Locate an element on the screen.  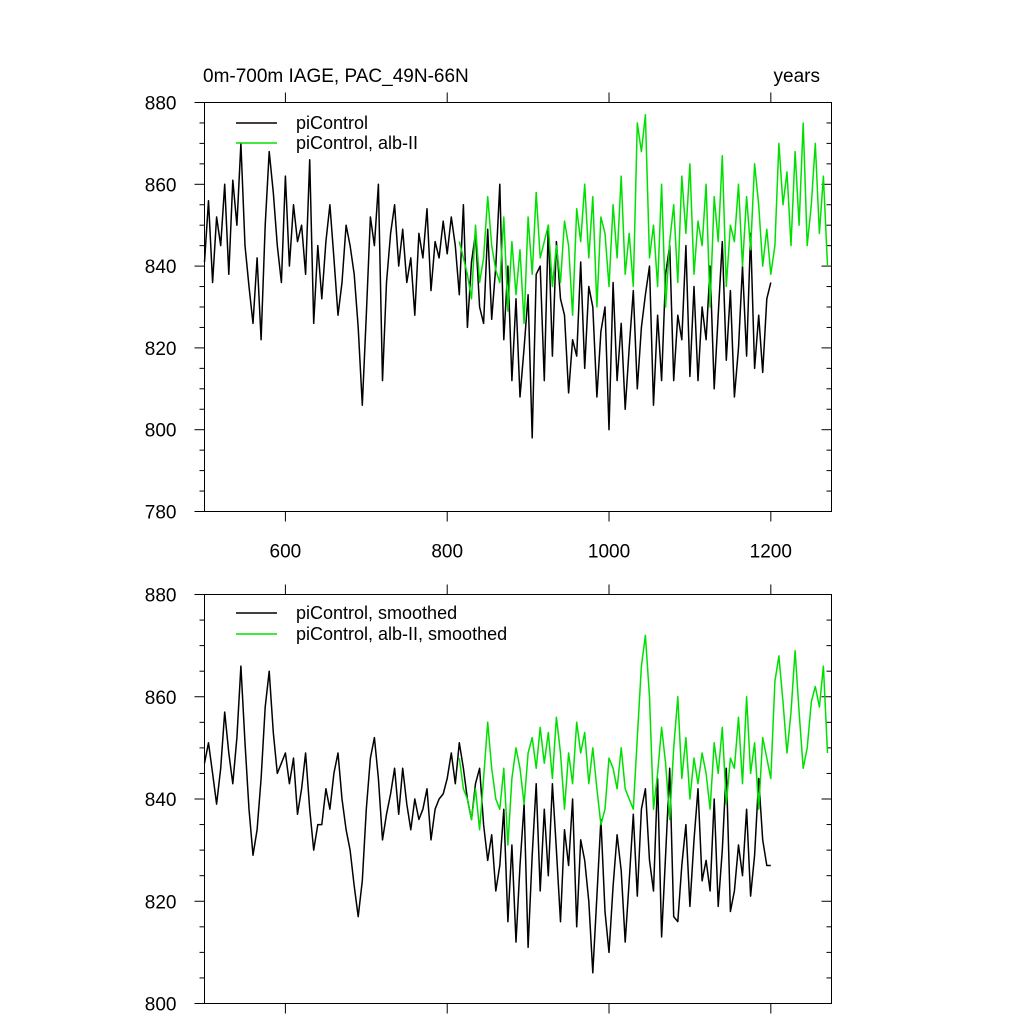
top-ytick-label: 800 is located at coordinates (161, 431).